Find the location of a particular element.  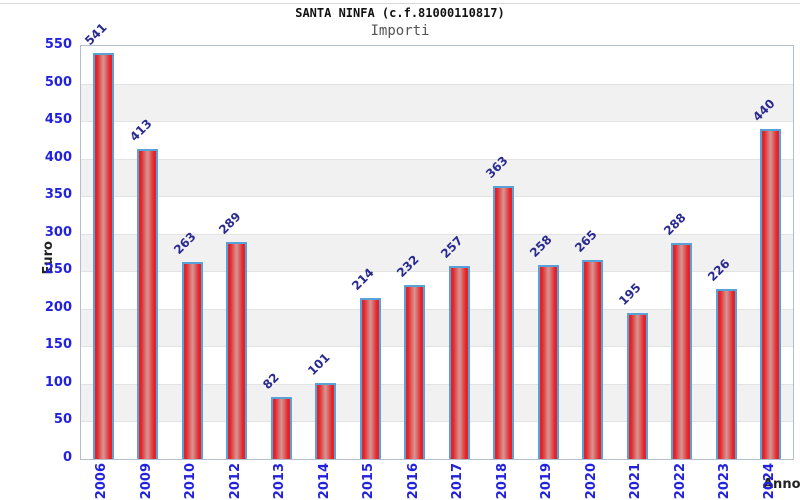

x-tick-label: 2024 is located at coordinates (769, 481).